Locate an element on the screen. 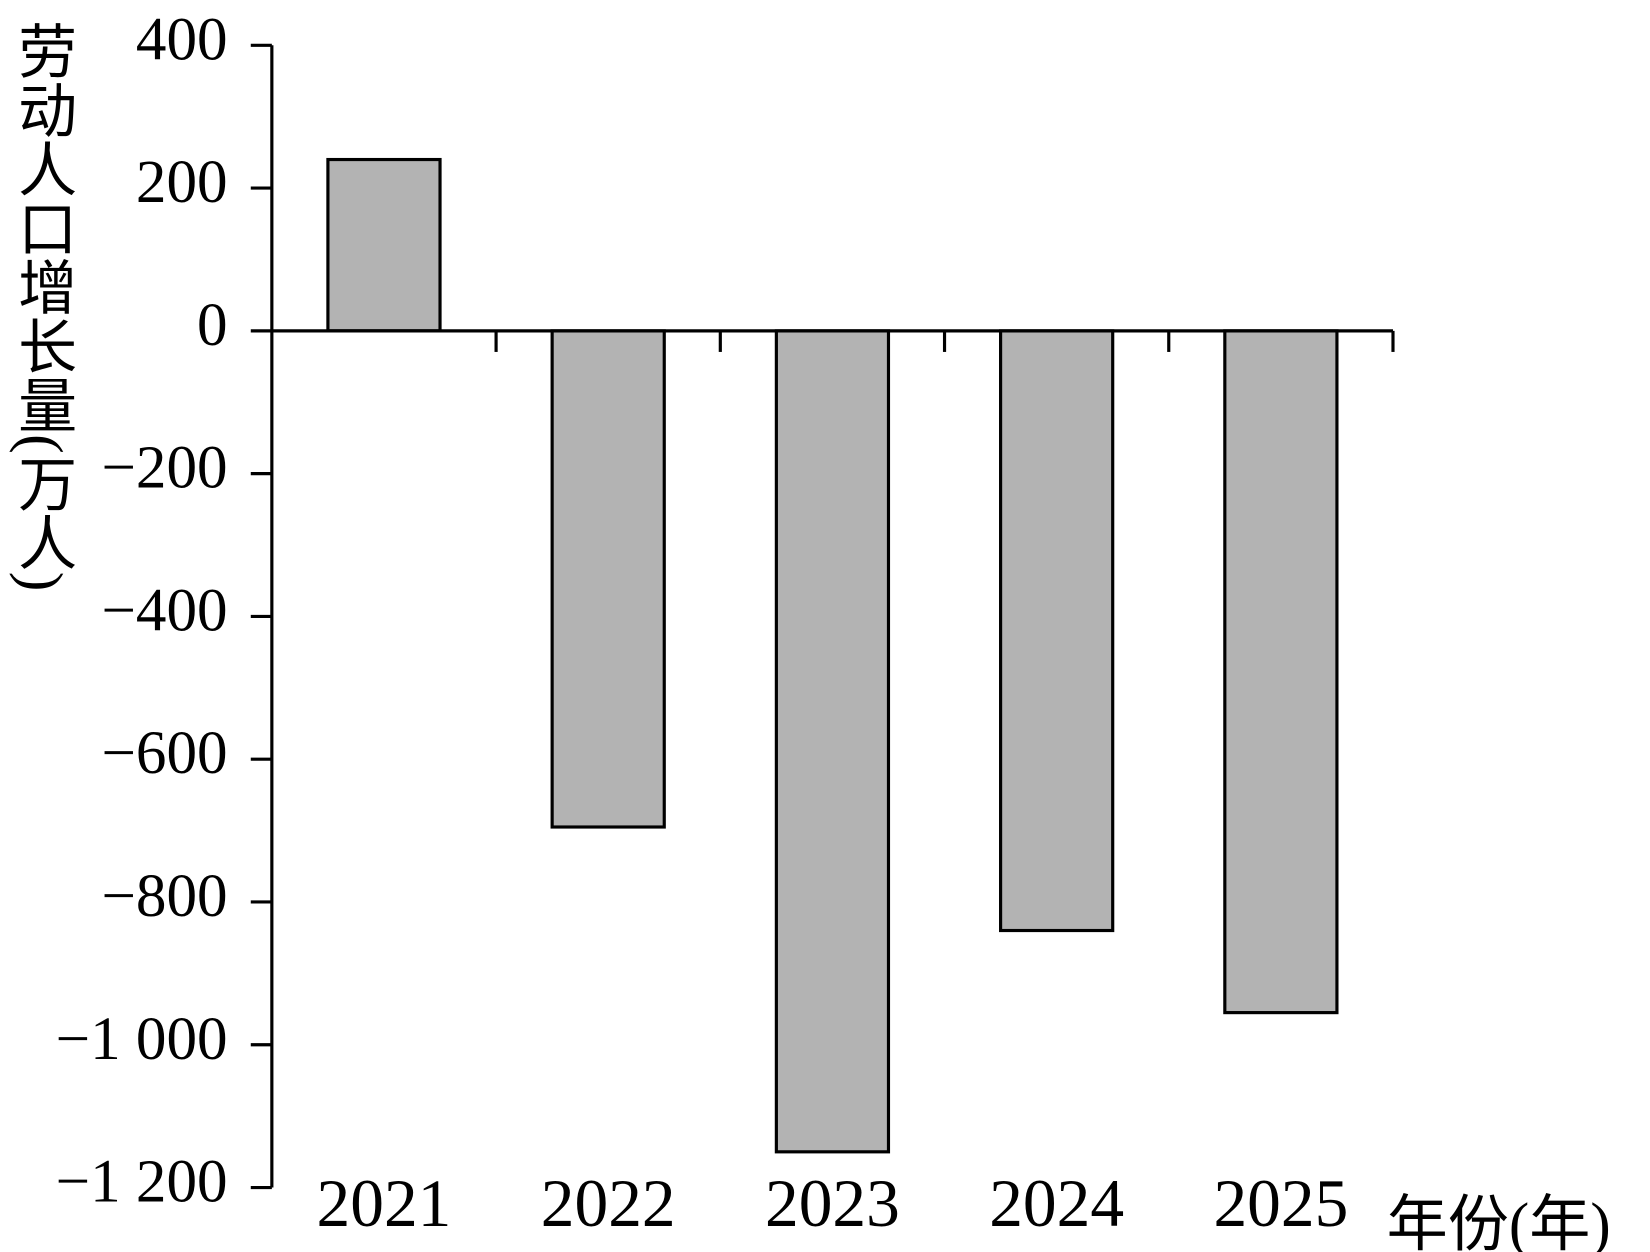 The image size is (1650, 1252). x-tick-label: 2024 is located at coordinates (1056, 1203).